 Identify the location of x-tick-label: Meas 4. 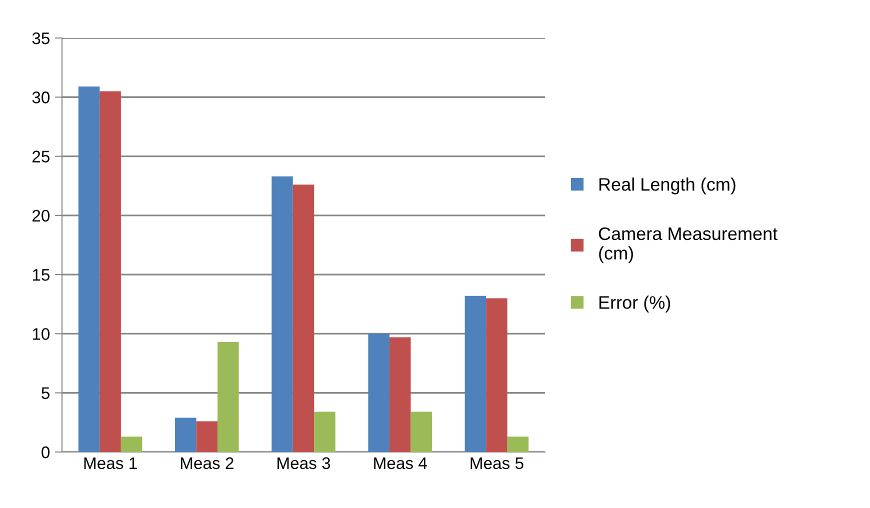
(400, 463).